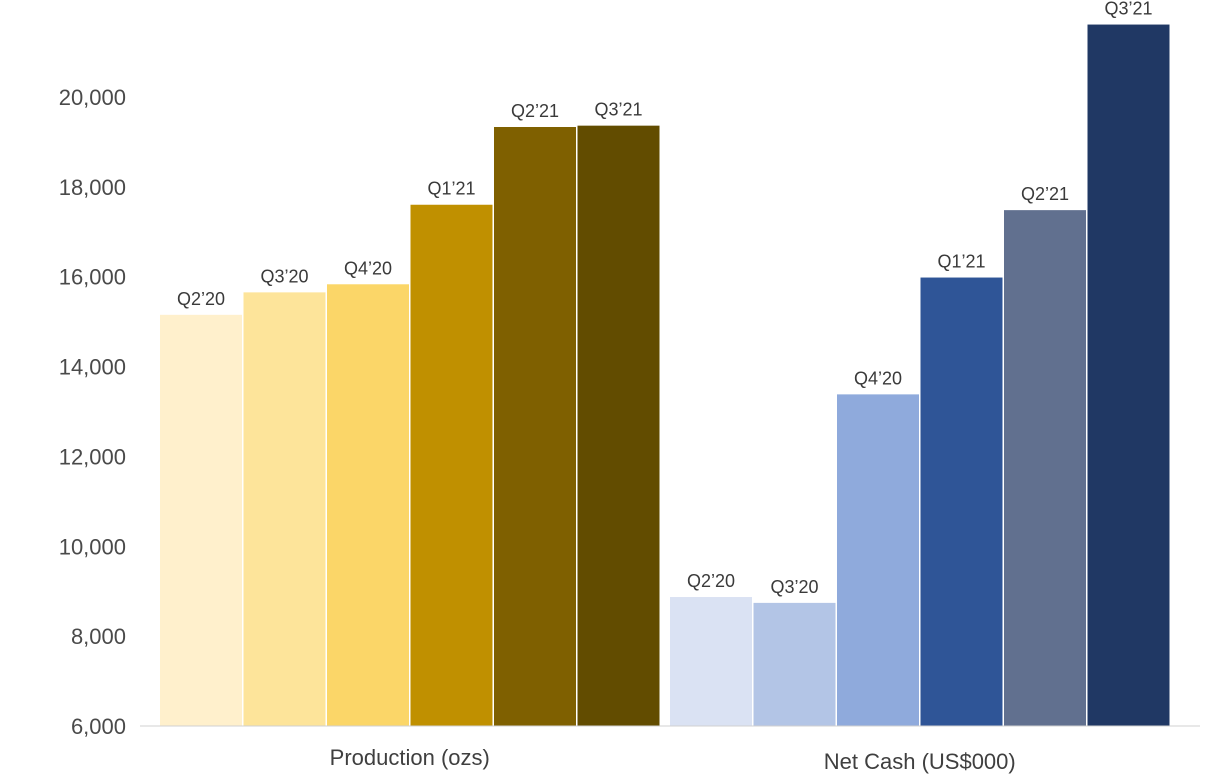  I want to click on y-tick-label: 8,000, so click(98, 636).